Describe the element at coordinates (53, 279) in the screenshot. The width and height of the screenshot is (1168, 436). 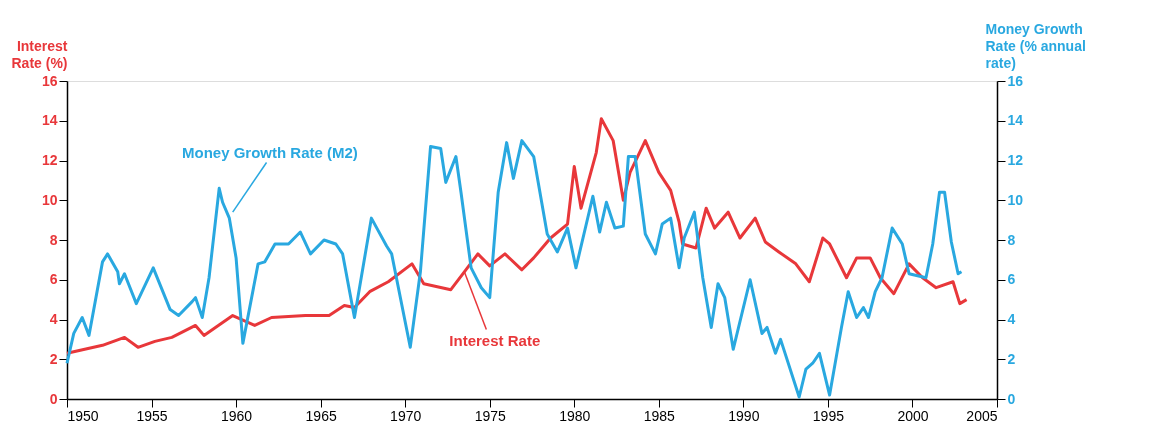
I see `y-tick-label: 6` at that location.